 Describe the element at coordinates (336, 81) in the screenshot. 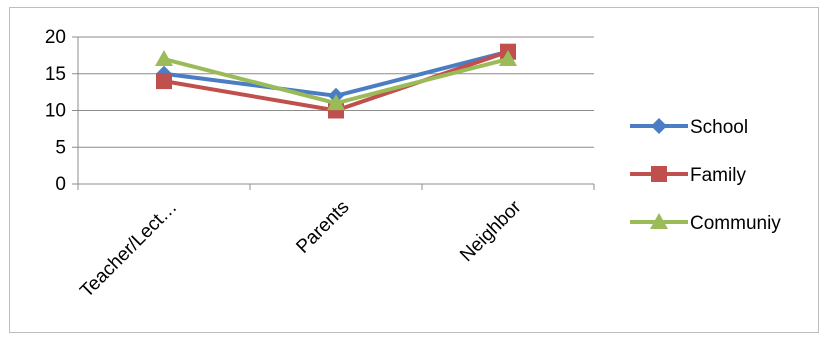

I see `series` at that location.